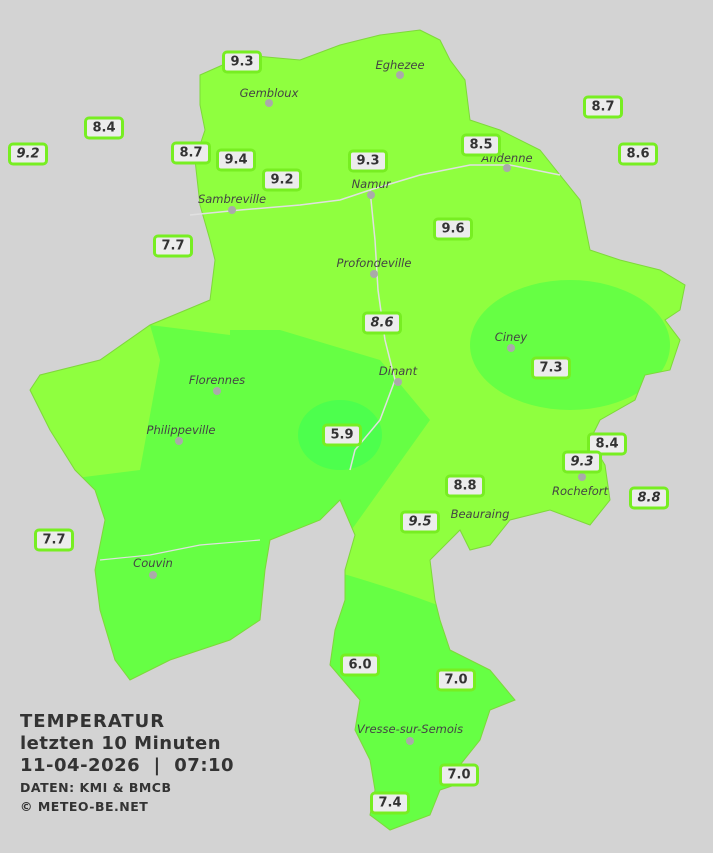  Describe the element at coordinates (511, 337) in the screenshot. I see `city-label: Ciney` at that location.